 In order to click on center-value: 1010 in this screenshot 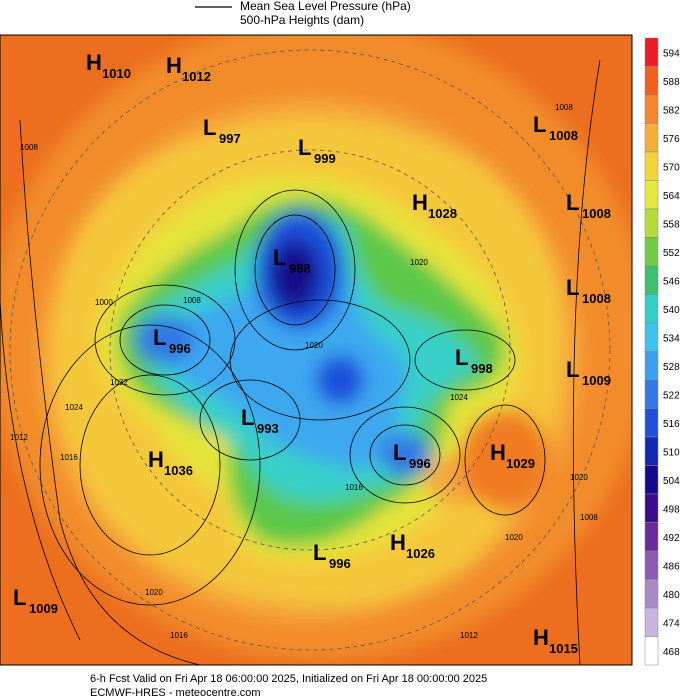, I will do `click(116, 73)`.